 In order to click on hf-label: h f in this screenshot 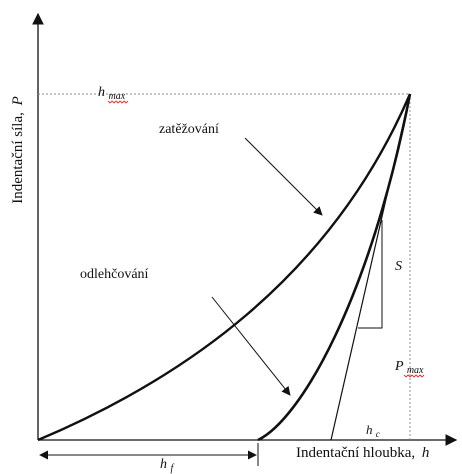, I will do `click(167, 465)`.